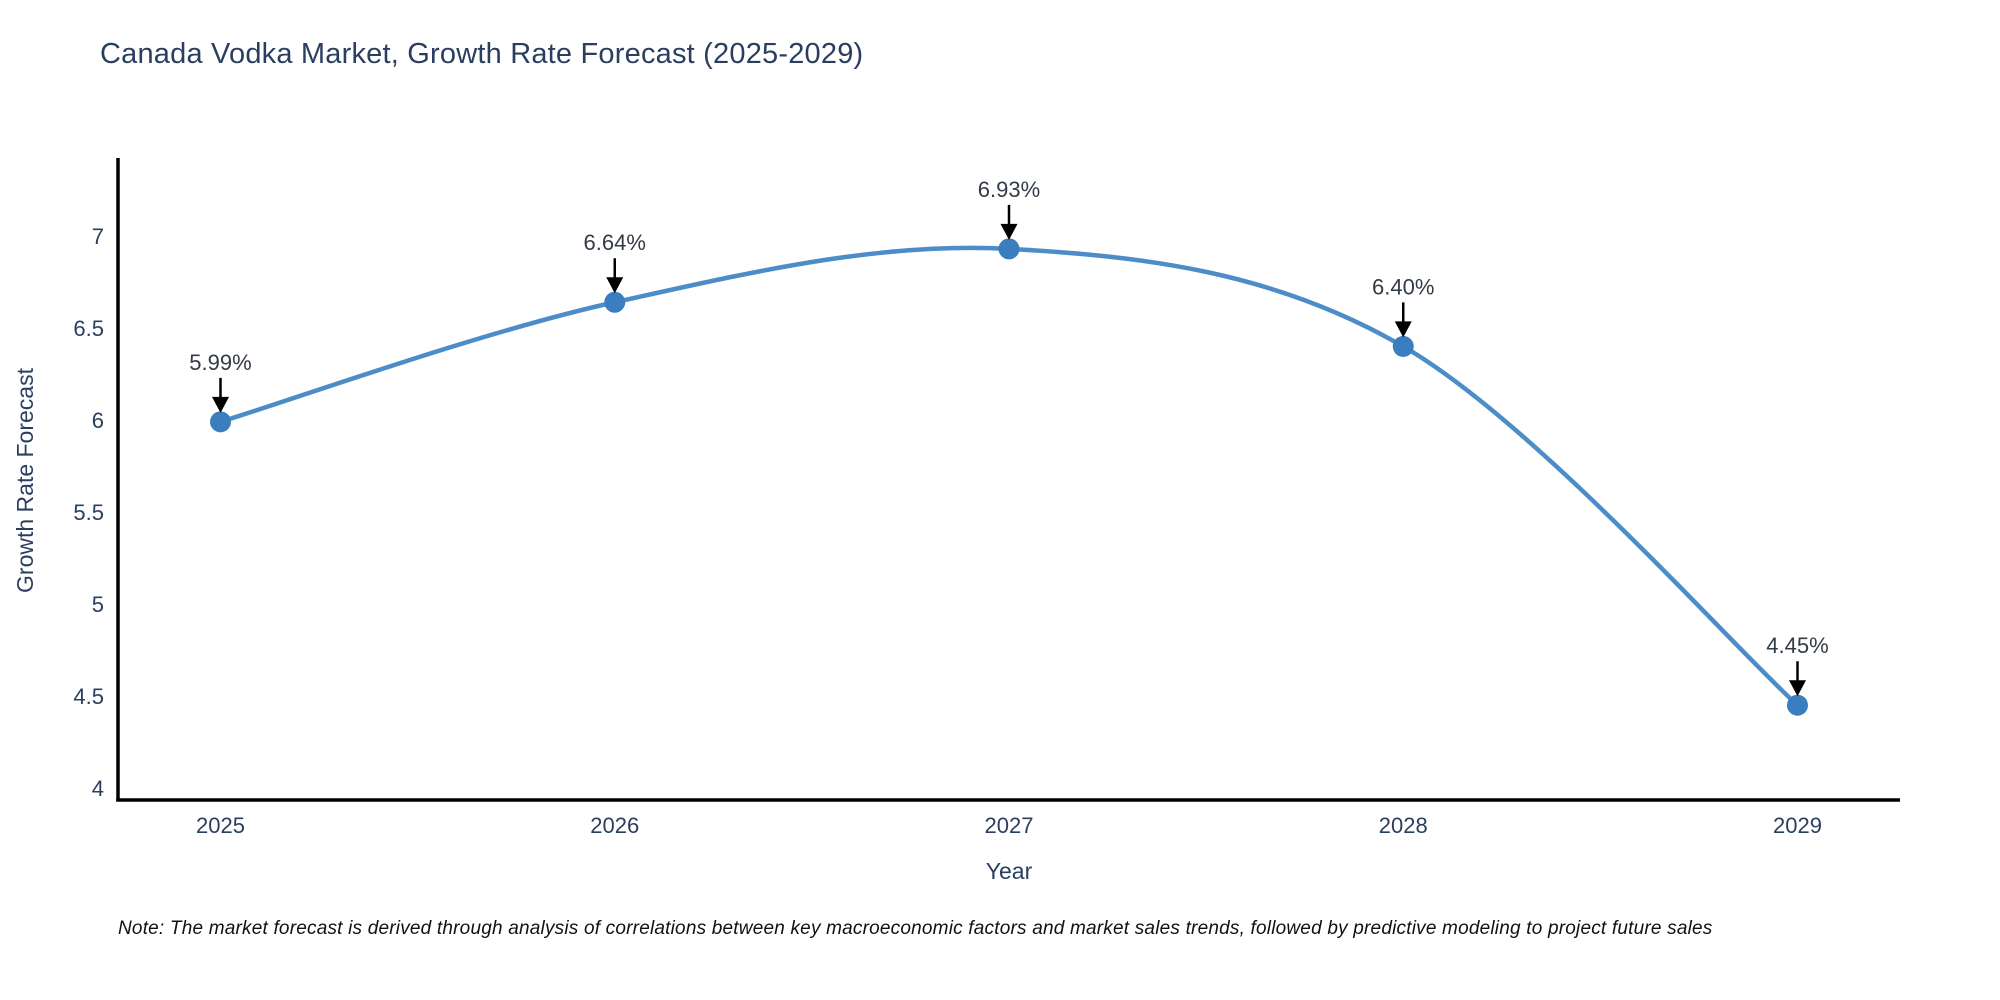  I want to click on y-tick-label-4.5: 4.5, so click(88, 696).